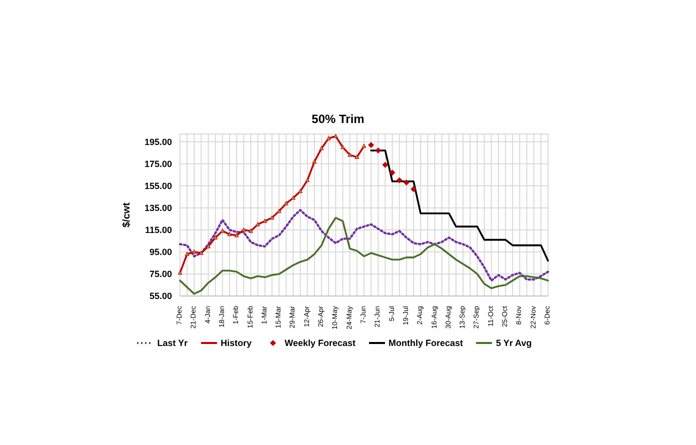 Image resolution: width=696 pixels, height=445 pixels. I want to click on legend-label: Monthly Forecast, so click(426, 343).